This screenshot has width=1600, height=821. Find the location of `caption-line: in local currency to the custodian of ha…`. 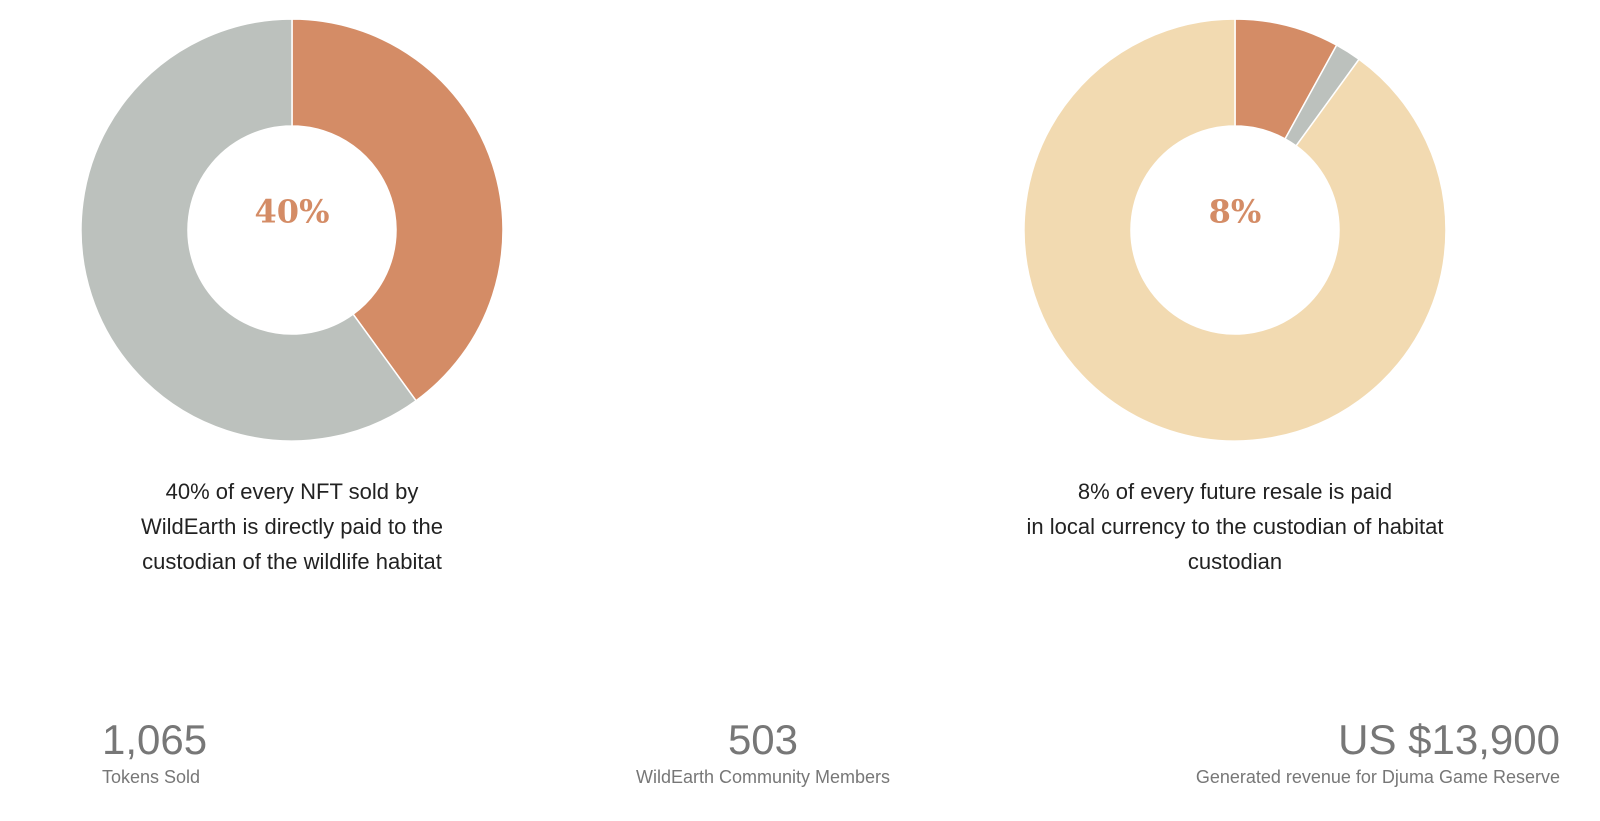

caption-line: in local currency to the custodian of ha… is located at coordinates (1235, 526).